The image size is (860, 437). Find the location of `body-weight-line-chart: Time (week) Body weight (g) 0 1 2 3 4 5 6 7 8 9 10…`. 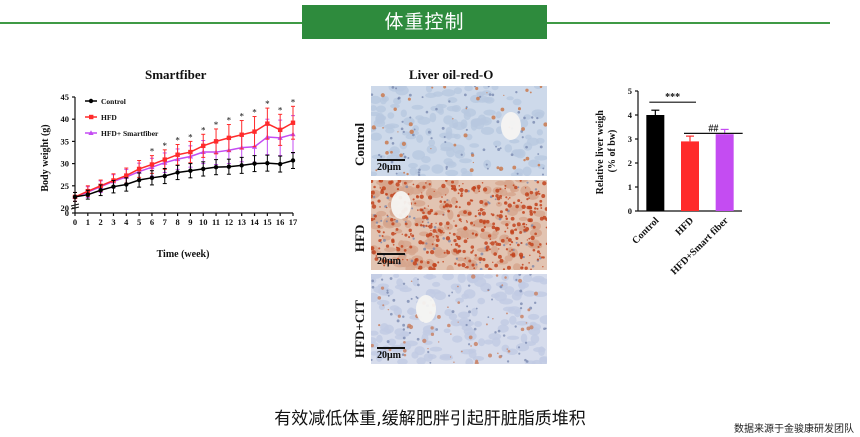

body-weight-line-chart: Time (week) Body weight (g) 0 1 2 3 4 5 6 7 8 9 10… is located at coordinates (169, 176).